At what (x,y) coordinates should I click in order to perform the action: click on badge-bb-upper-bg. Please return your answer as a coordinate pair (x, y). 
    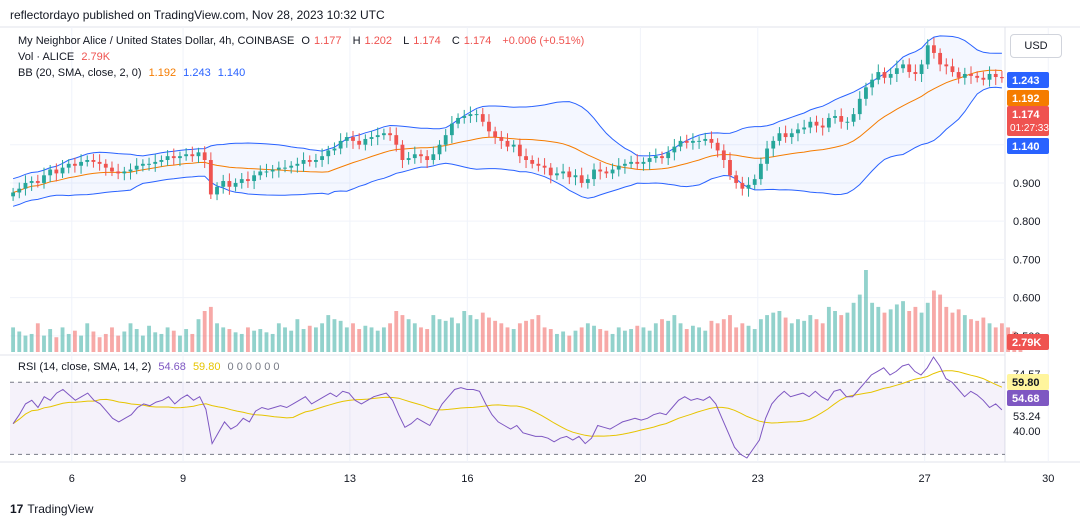
    Looking at the image, I should click on (1028, 80).